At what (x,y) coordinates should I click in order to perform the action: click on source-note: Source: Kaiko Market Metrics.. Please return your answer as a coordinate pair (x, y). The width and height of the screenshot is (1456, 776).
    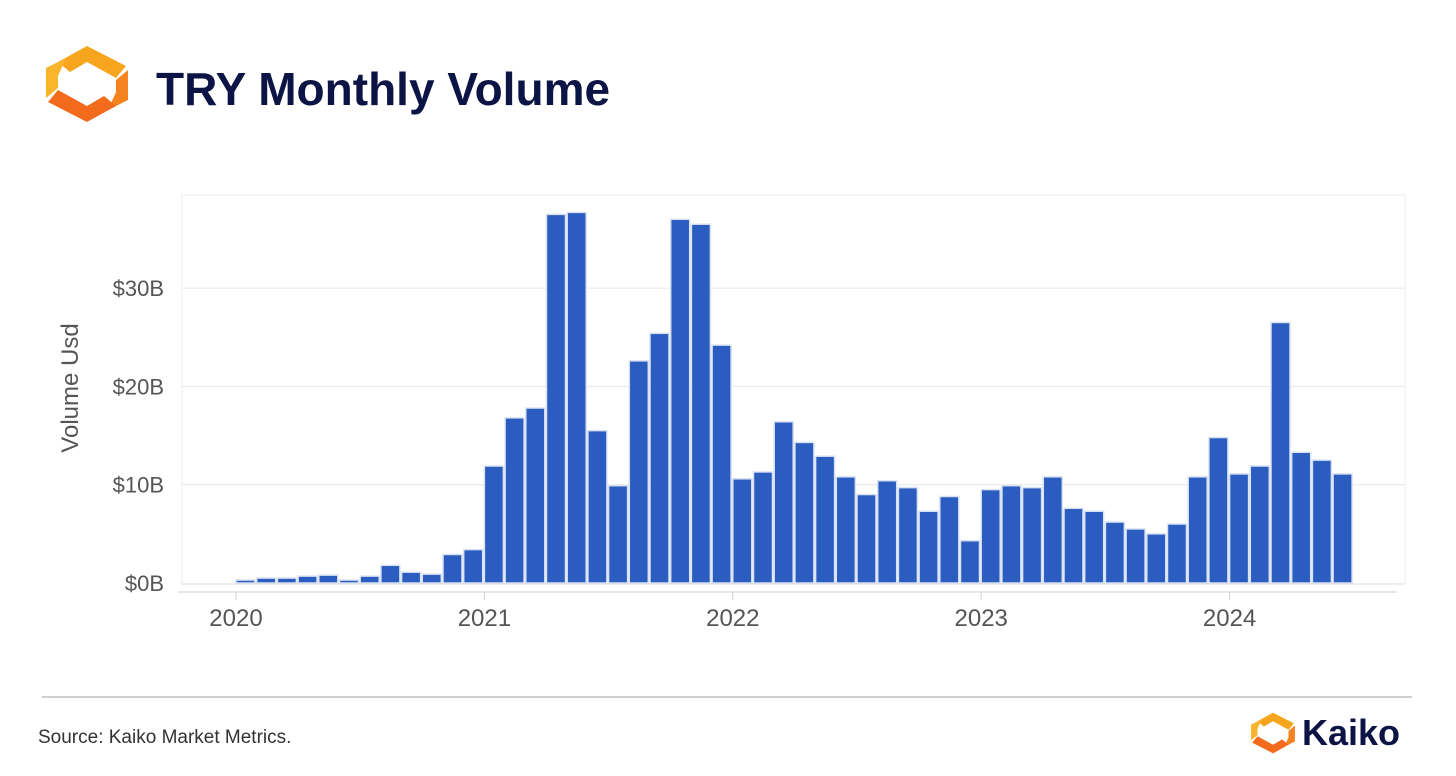
    Looking at the image, I should click on (165, 737).